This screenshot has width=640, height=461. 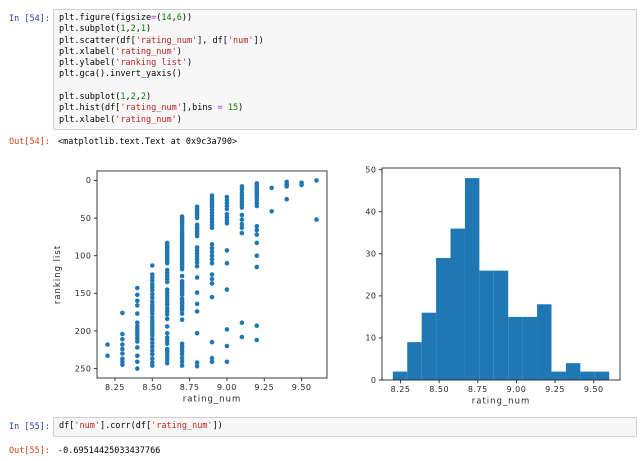 I want to click on svg-text: ranking list, so click(x=58, y=274).